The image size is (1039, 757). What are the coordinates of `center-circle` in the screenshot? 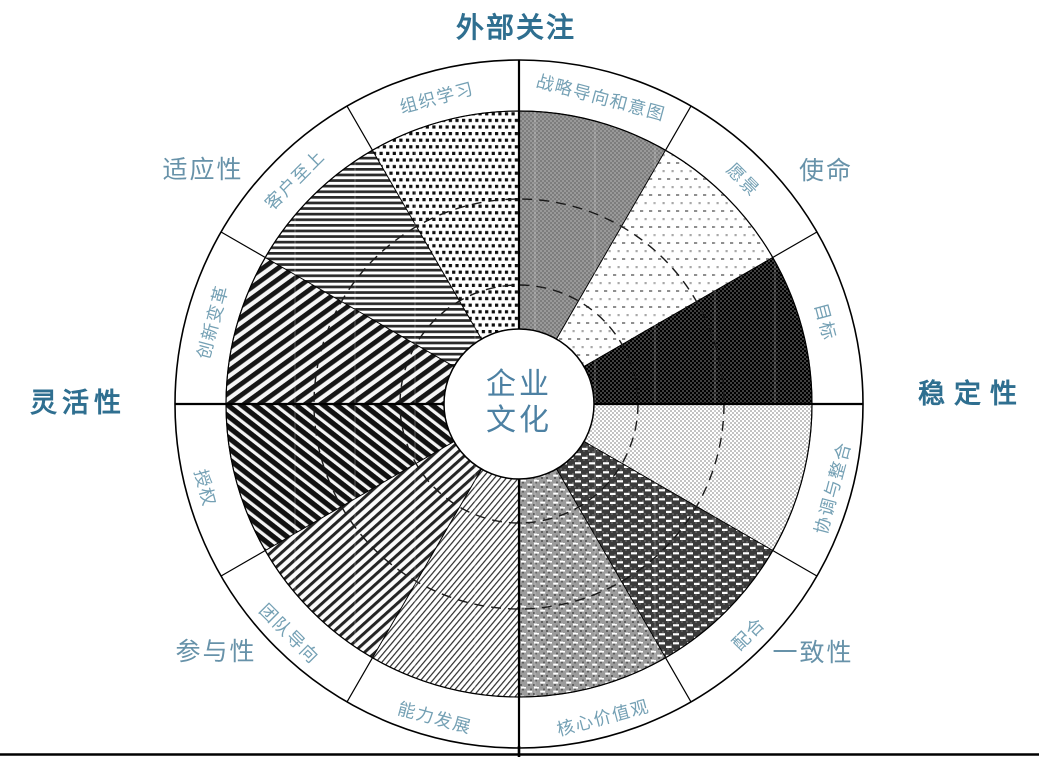 It's located at (519, 404).